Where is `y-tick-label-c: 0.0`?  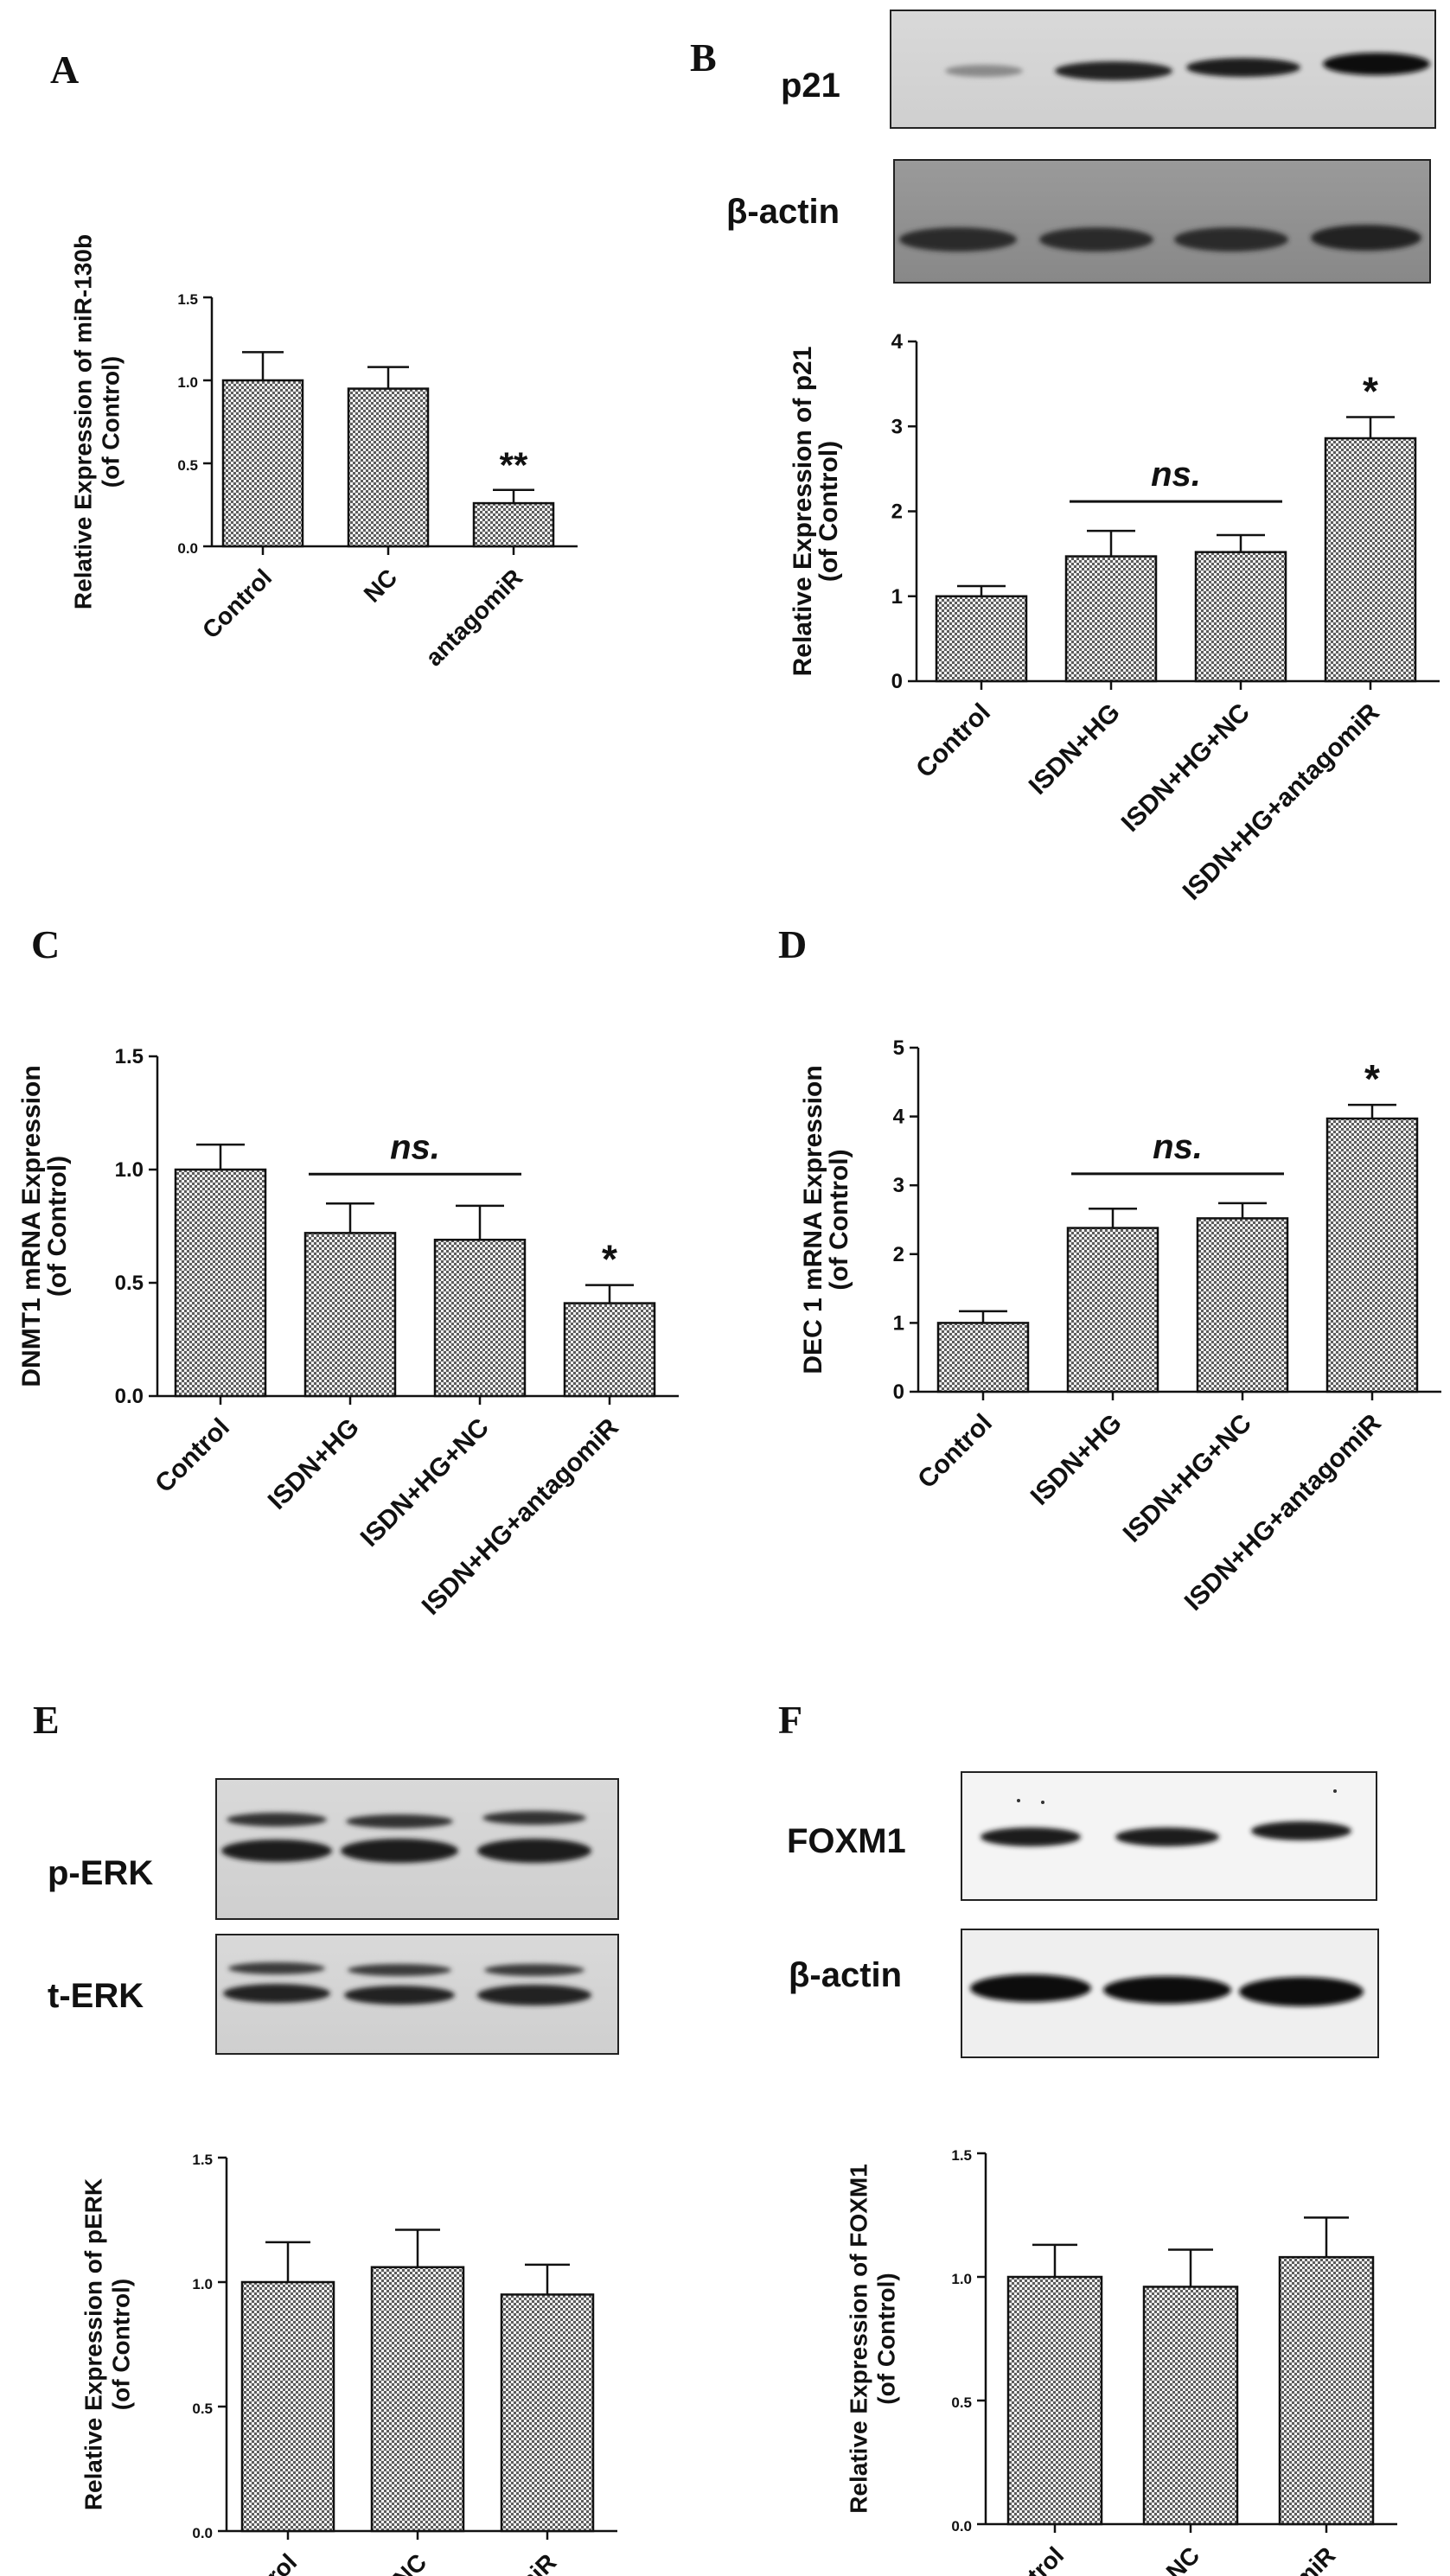
y-tick-label-c: 0.0 is located at coordinates (129, 1396).